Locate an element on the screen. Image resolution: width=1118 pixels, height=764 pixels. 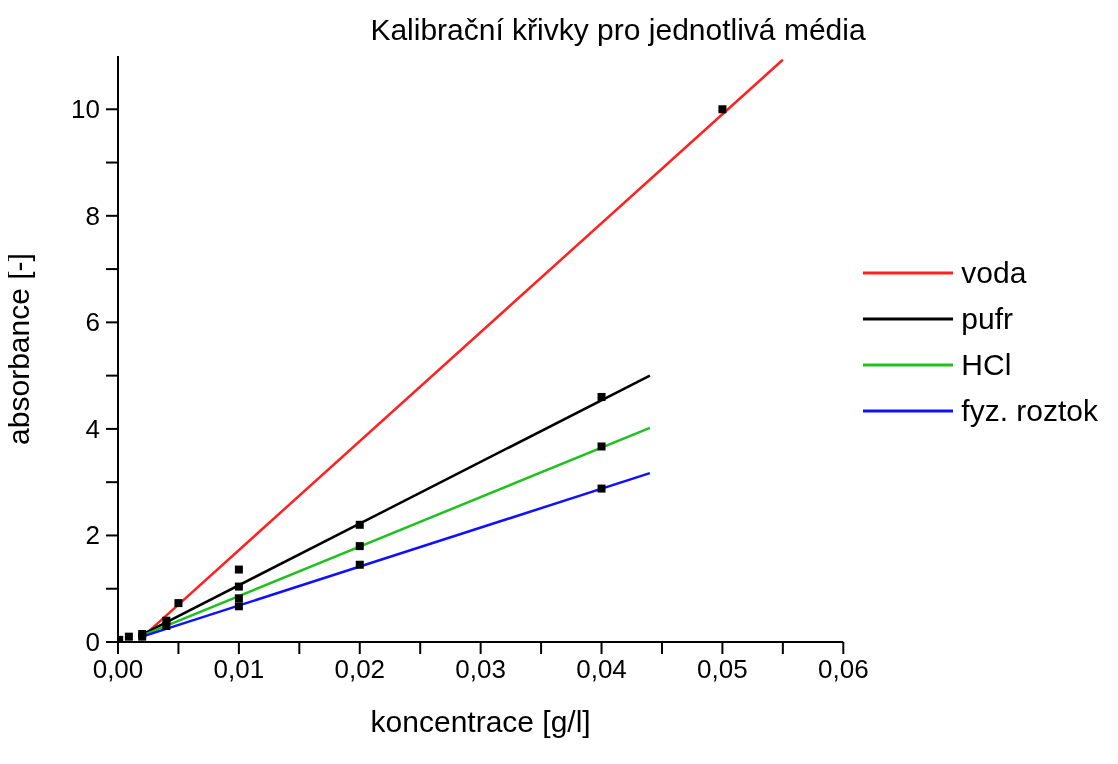
x-tick-label: 0,01 is located at coordinates (239, 669).